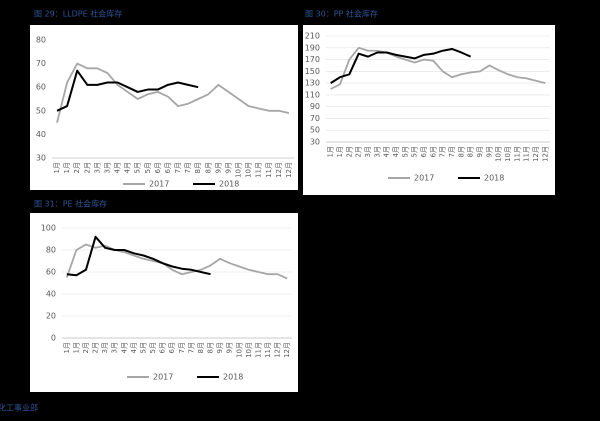  What do you see at coordinates (70, 204) in the screenshot?
I see `chart-title: 图 31：PE 社会库存` at bounding box center [70, 204].